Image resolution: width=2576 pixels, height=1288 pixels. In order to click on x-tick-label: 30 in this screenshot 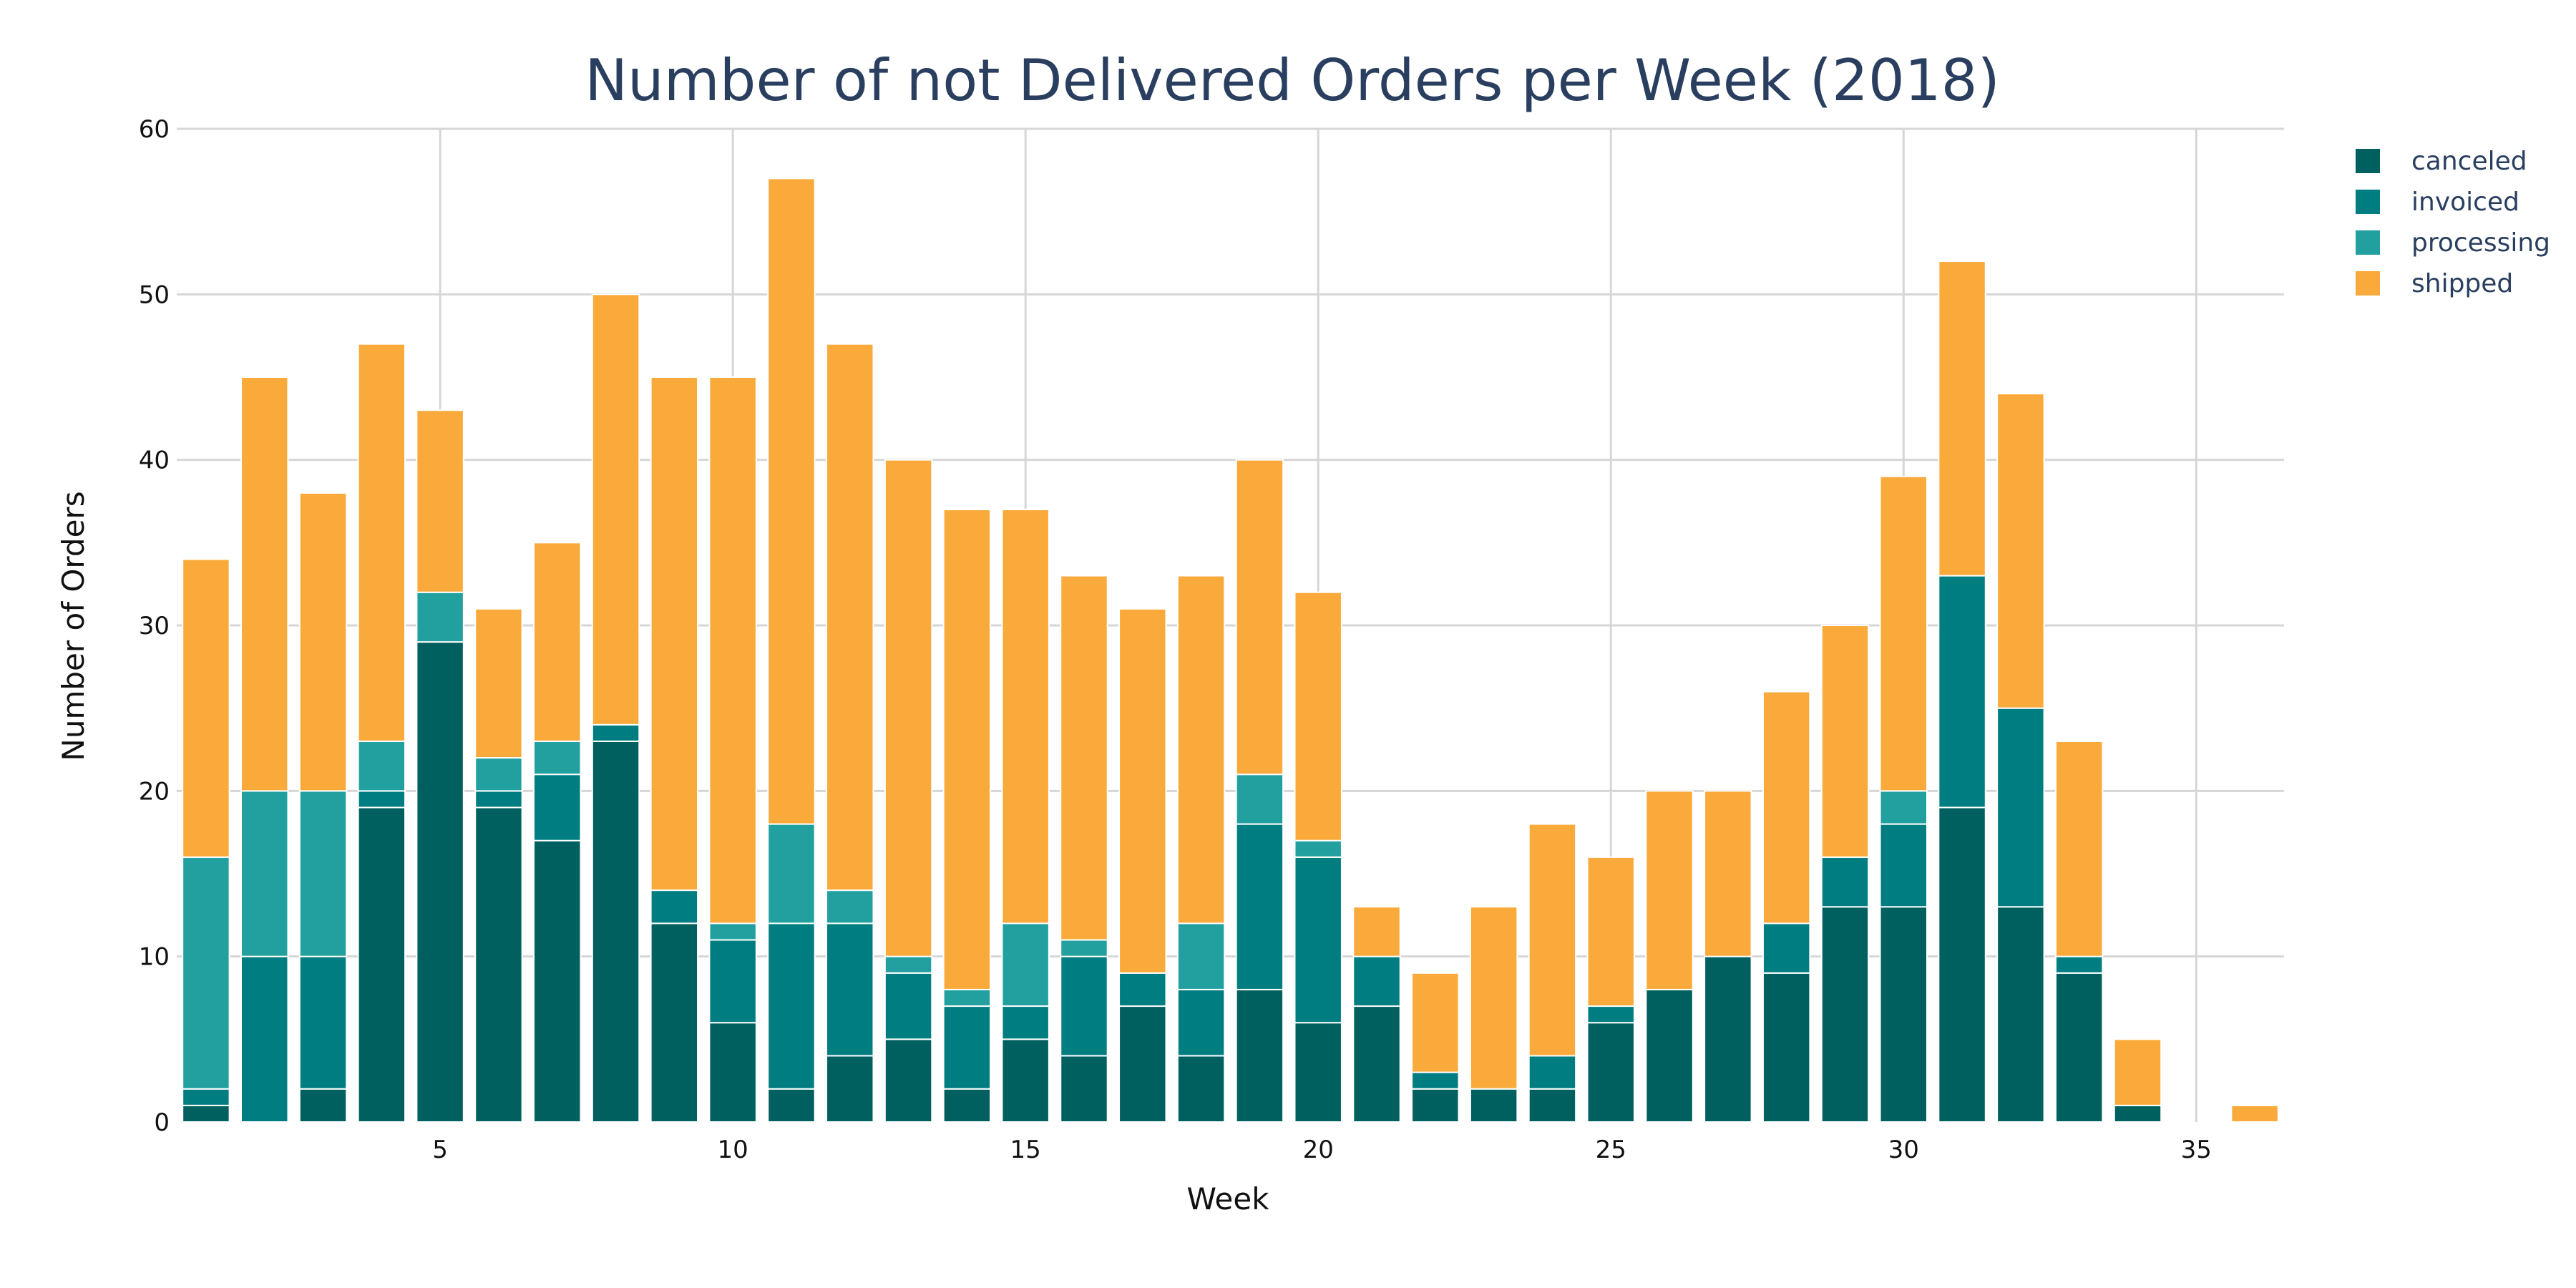, I will do `click(1903, 1150)`.